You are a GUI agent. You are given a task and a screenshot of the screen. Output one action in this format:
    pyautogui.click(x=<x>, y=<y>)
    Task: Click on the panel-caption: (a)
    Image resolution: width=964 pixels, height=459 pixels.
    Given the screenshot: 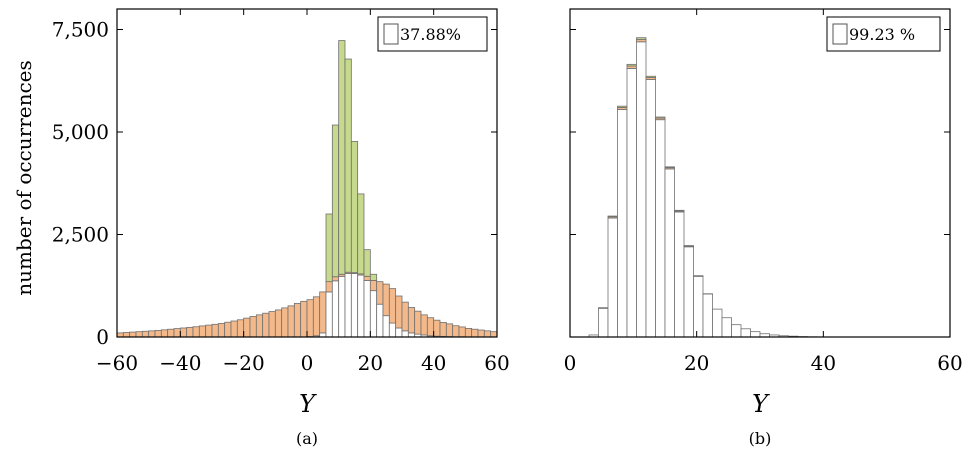 What is the action you would take?
    pyautogui.click(x=307, y=438)
    